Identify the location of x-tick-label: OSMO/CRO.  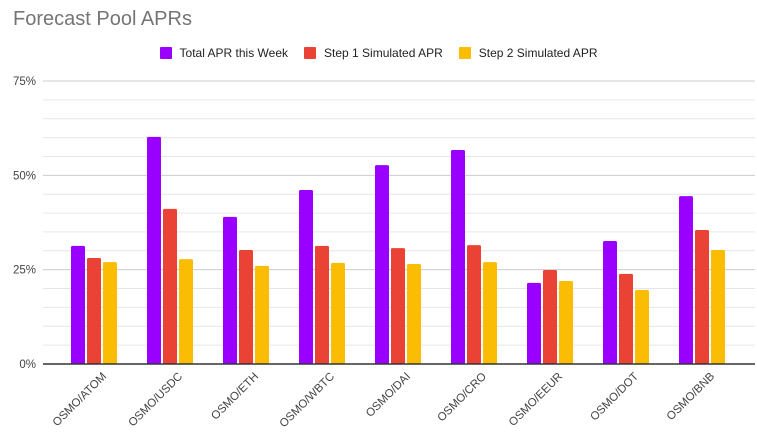
(462, 398).